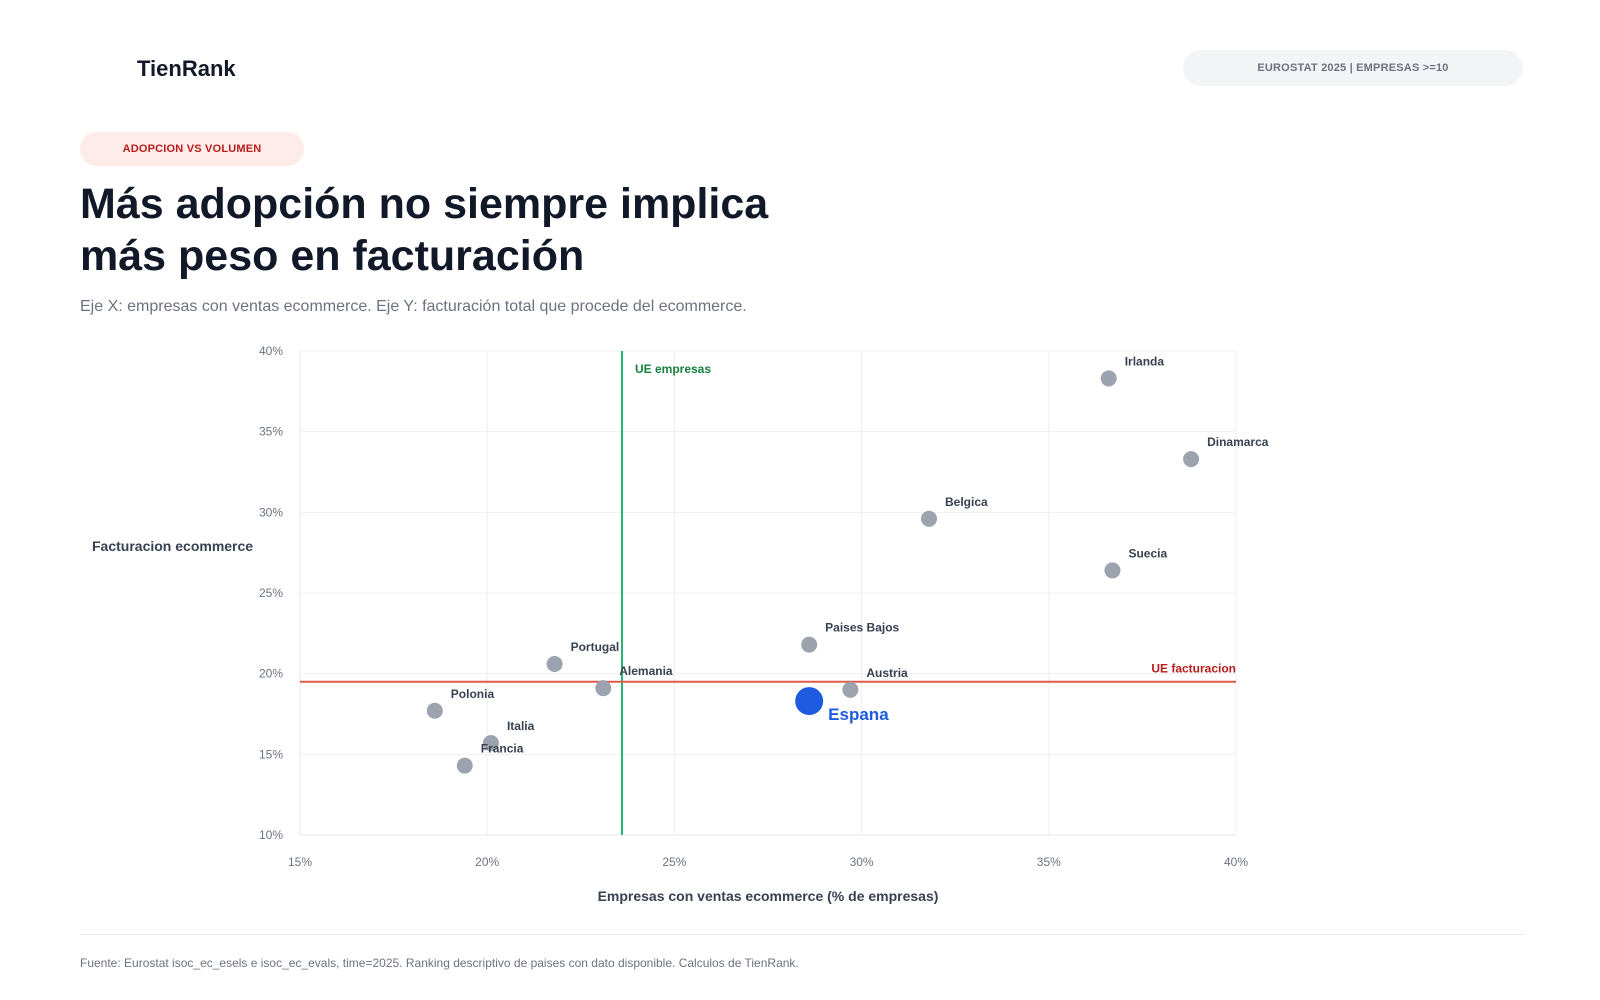 This screenshot has width=1600, height=1000. What do you see at coordinates (271, 351) in the screenshot?
I see `y-tick-label: 40%` at bounding box center [271, 351].